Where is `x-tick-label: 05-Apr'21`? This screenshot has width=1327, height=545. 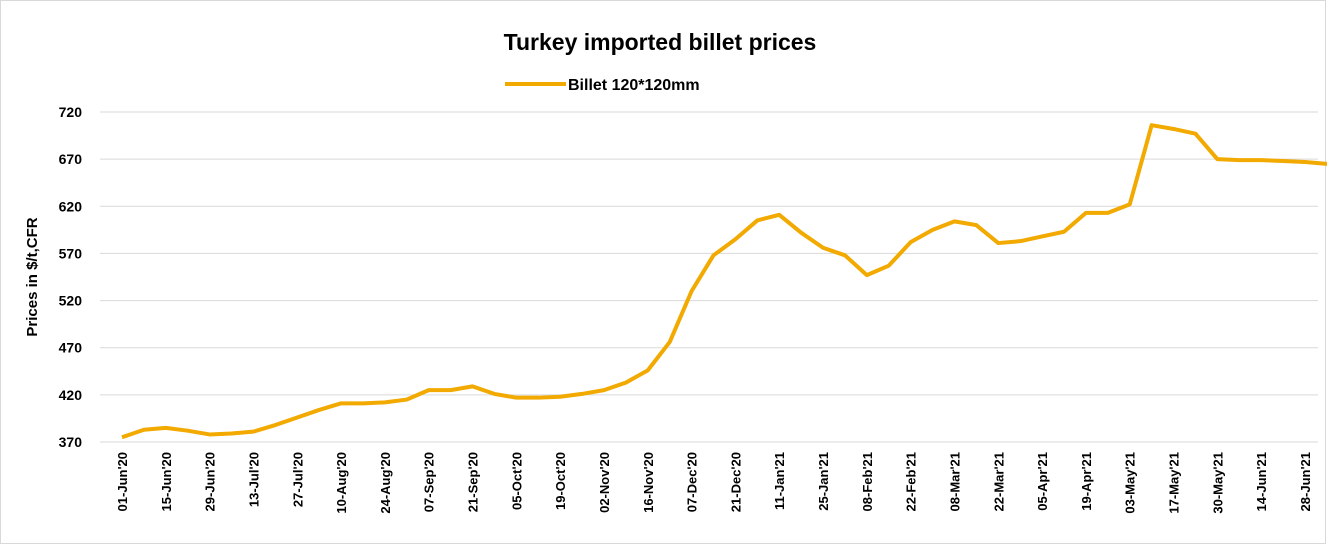 x-tick-label: 05-Apr'21 is located at coordinates (1042, 481).